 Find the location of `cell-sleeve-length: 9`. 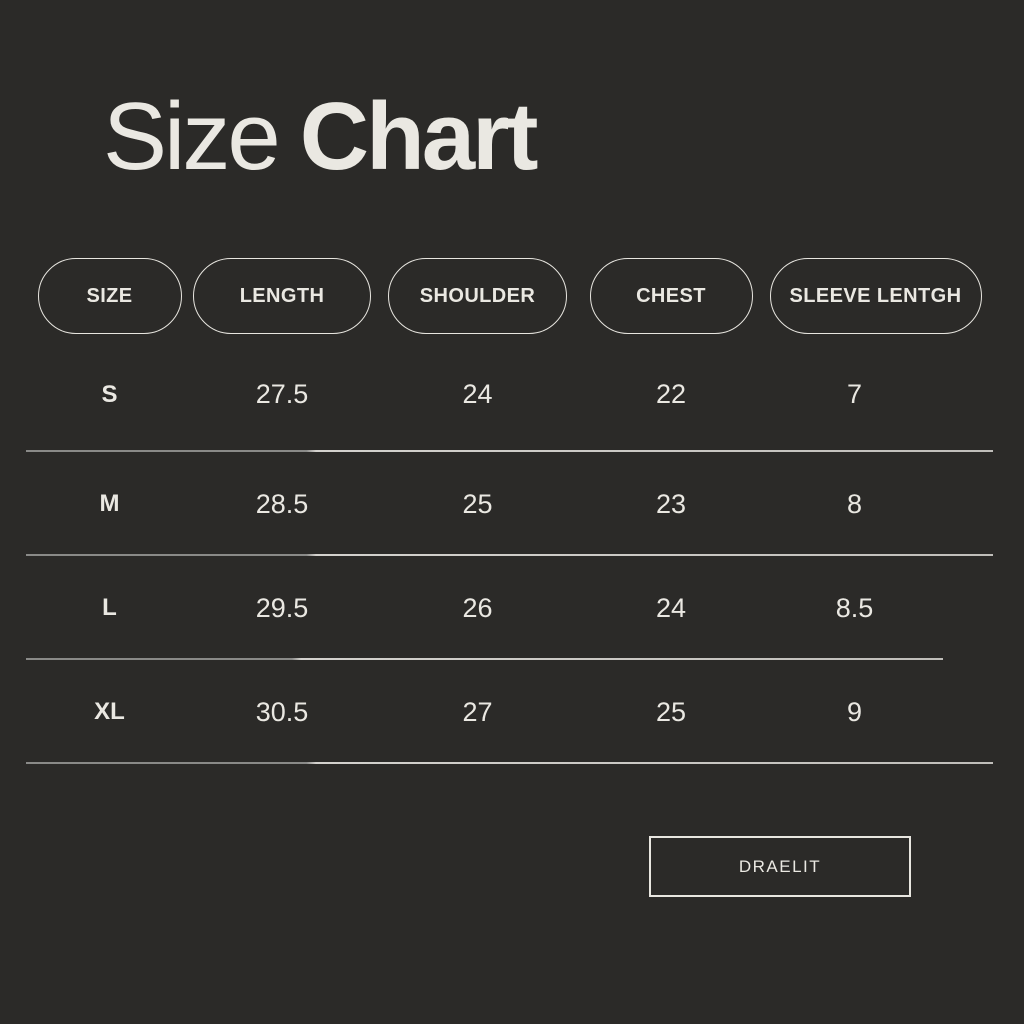

cell-sleeve-length: 9 is located at coordinates (854, 711).